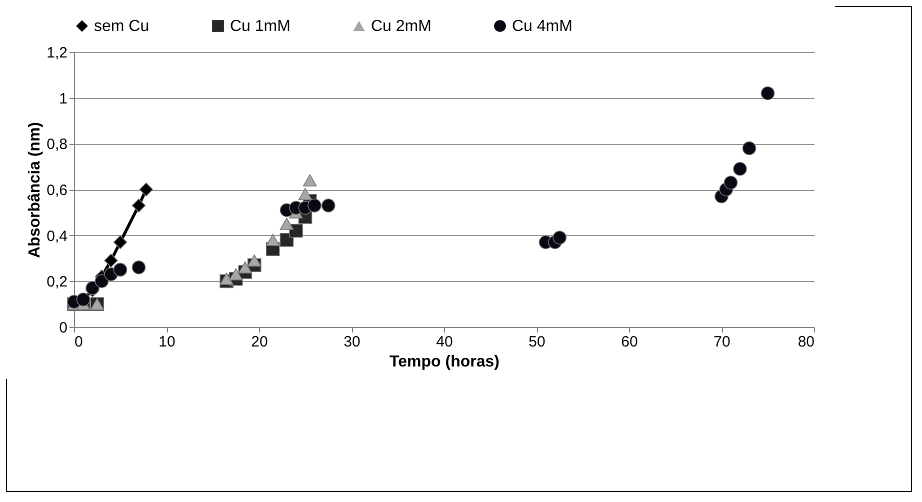 The width and height of the screenshot is (922, 502). Describe the element at coordinates (537, 342) in the screenshot. I see `x-tick-label: 50` at that location.